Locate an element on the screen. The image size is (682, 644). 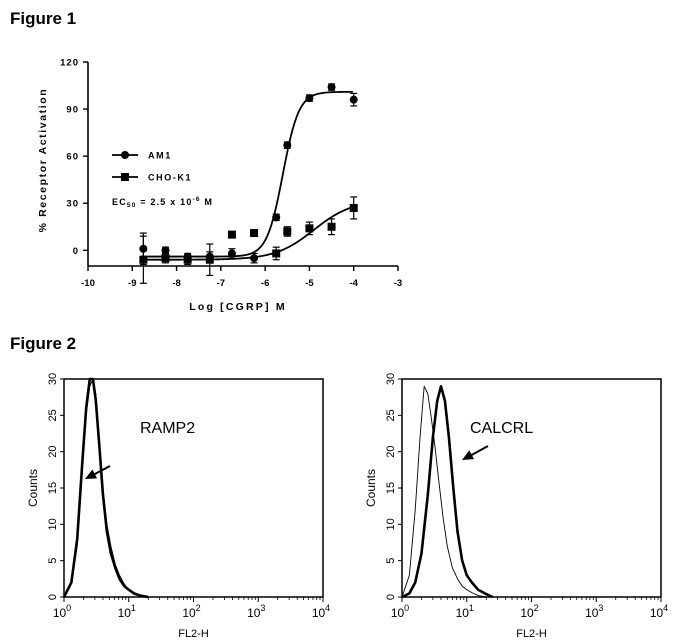
x-tick-label: -10 is located at coordinates (88, 283).